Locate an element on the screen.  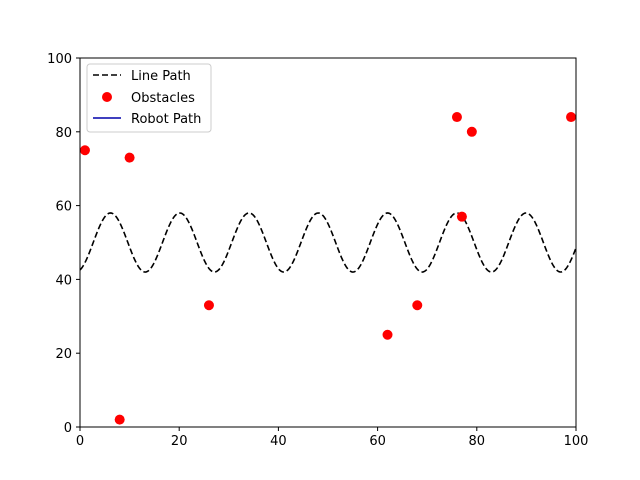
legend-label-obstacles: Obstacles is located at coordinates (163, 98).